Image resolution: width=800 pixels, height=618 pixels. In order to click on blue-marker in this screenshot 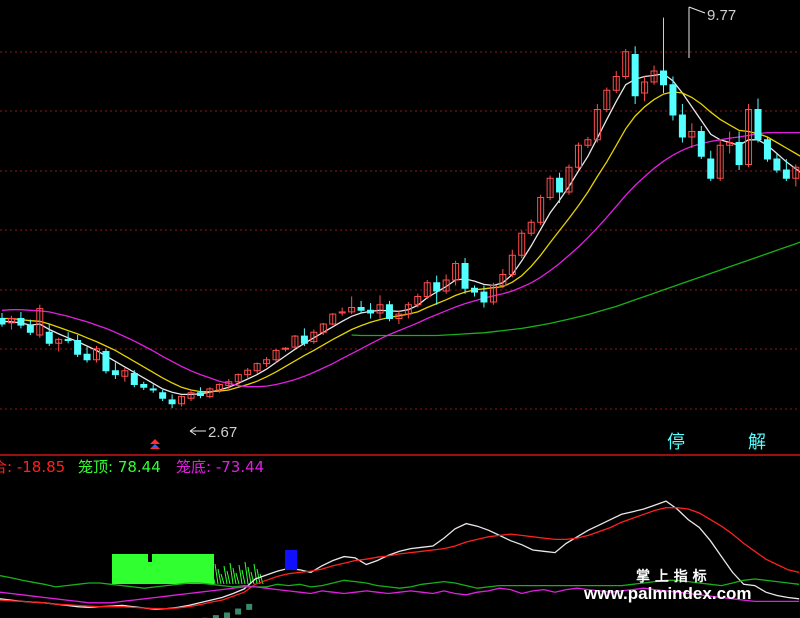, I will do `click(291, 560)`.